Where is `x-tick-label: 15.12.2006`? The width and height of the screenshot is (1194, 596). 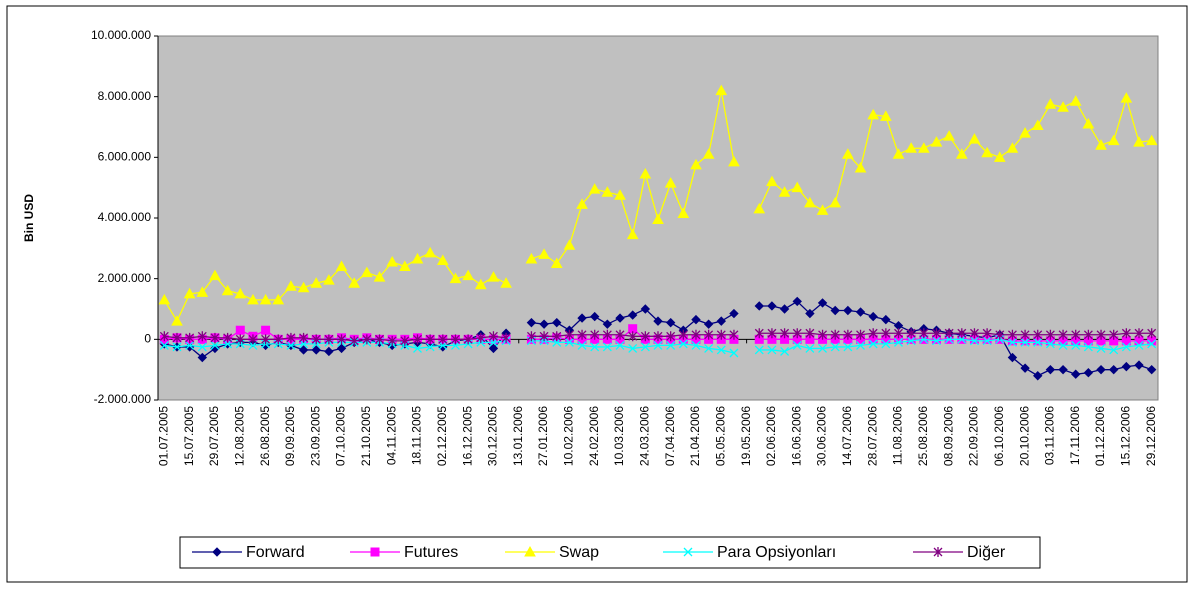 x-tick-label: 15.12.2006 is located at coordinates (1126, 436).